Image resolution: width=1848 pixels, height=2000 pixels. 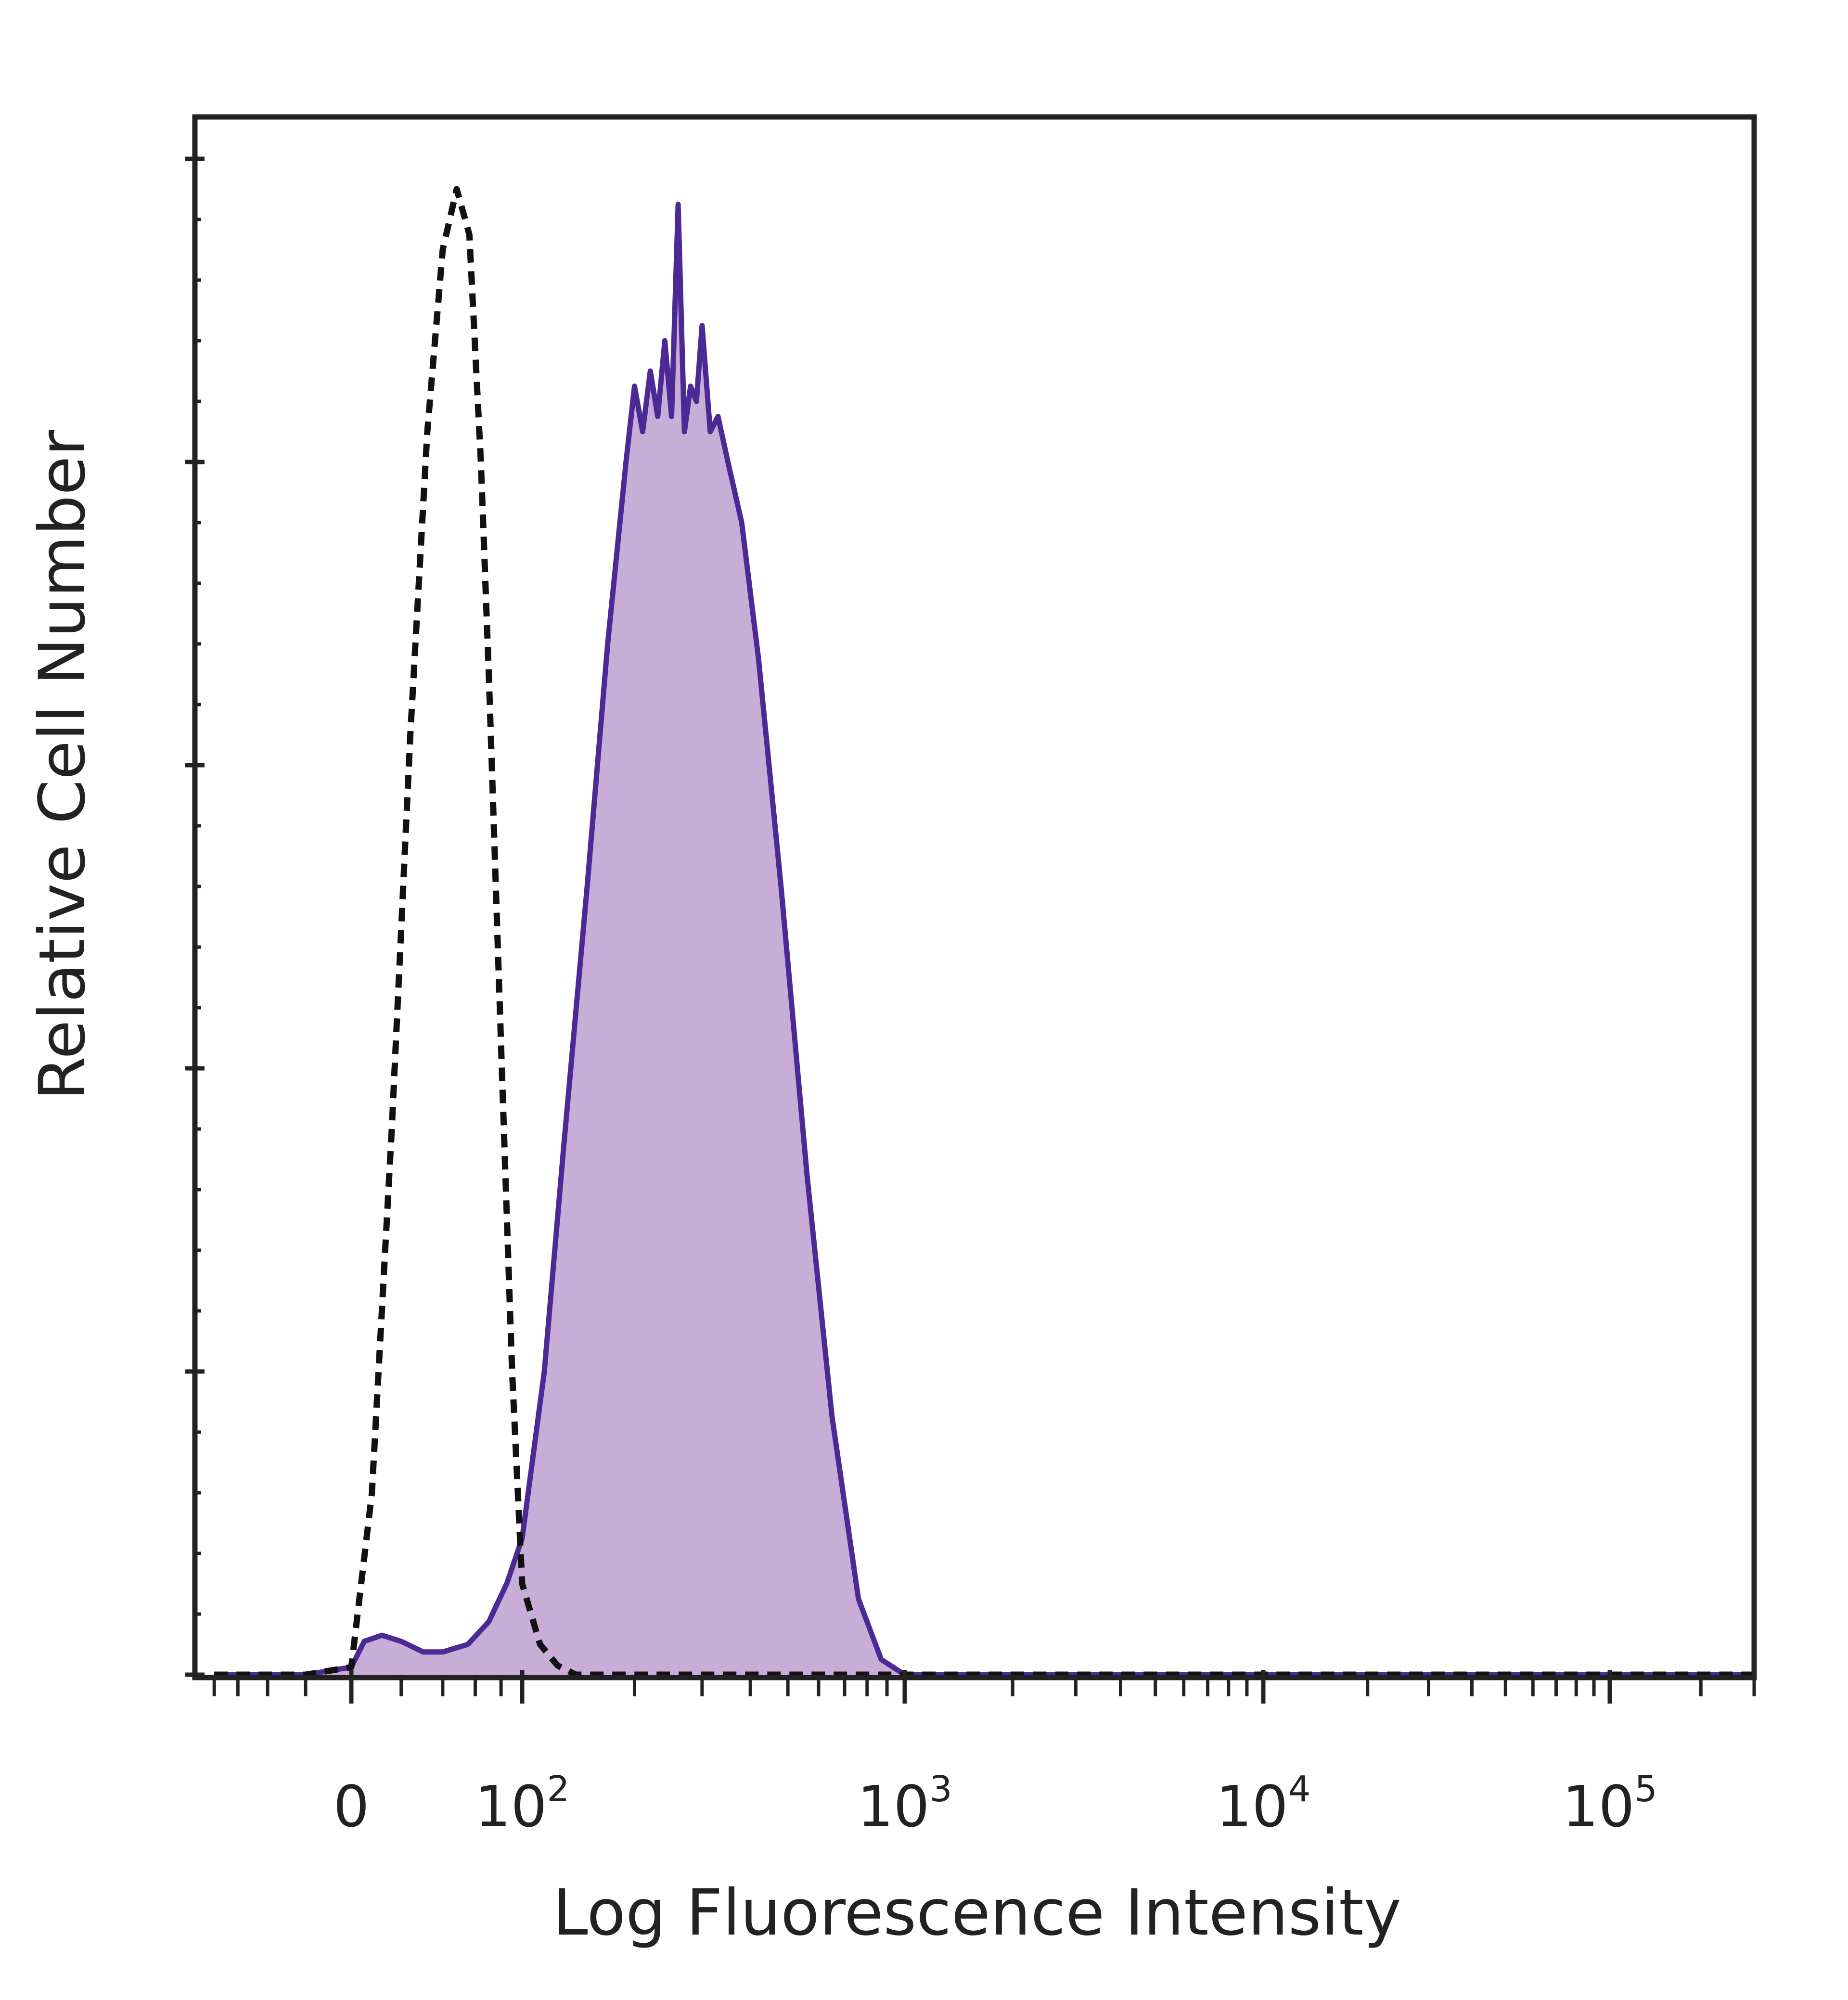 What do you see at coordinates (63, 765) in the screenshot?
I see `y-axis-label: Relative Cell Number` at bounding box center [63, 765].